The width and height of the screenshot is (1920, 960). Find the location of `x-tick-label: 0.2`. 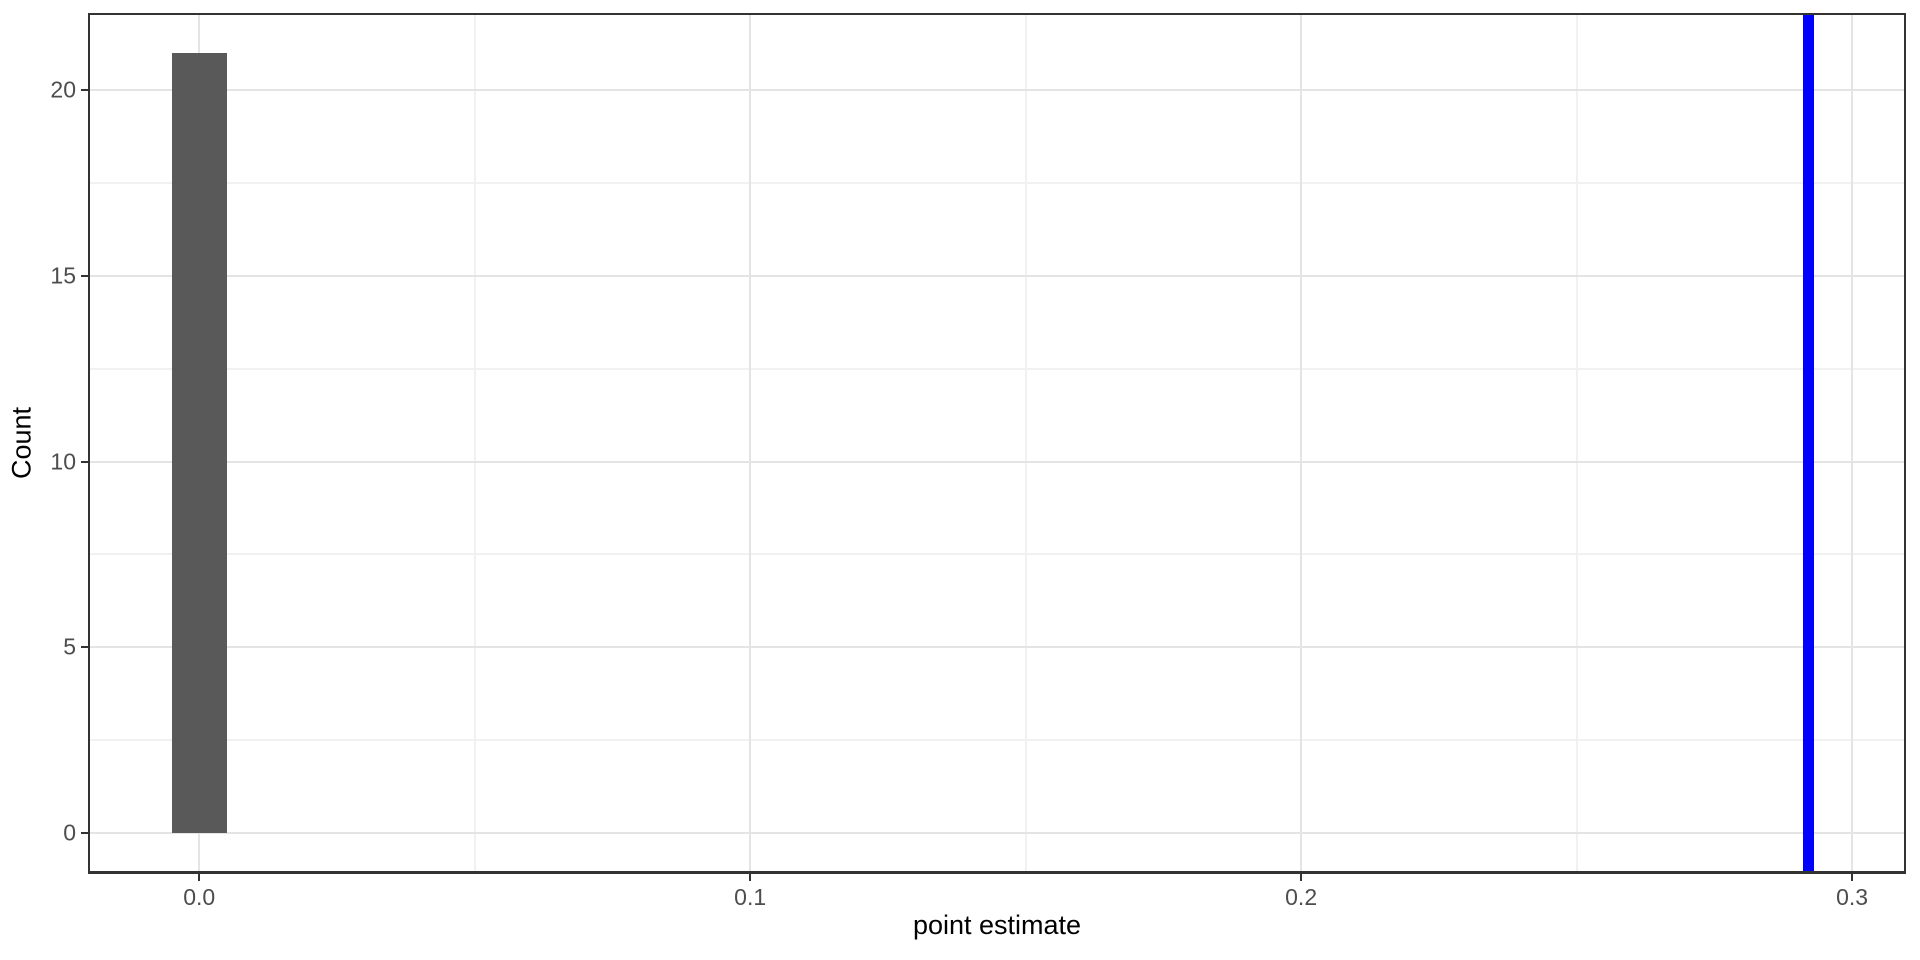

x-tick-label: 0.2 is located at coordinates (1301, 897).